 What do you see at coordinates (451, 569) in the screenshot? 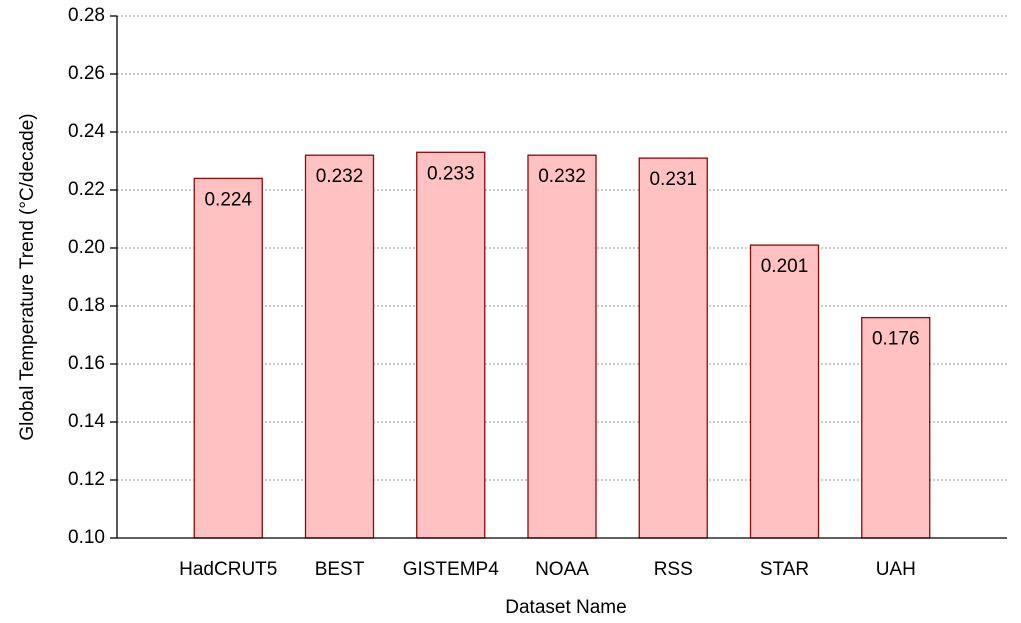
I see `x-tick-label: GISTEMP4` at bounding box center [451, 569].